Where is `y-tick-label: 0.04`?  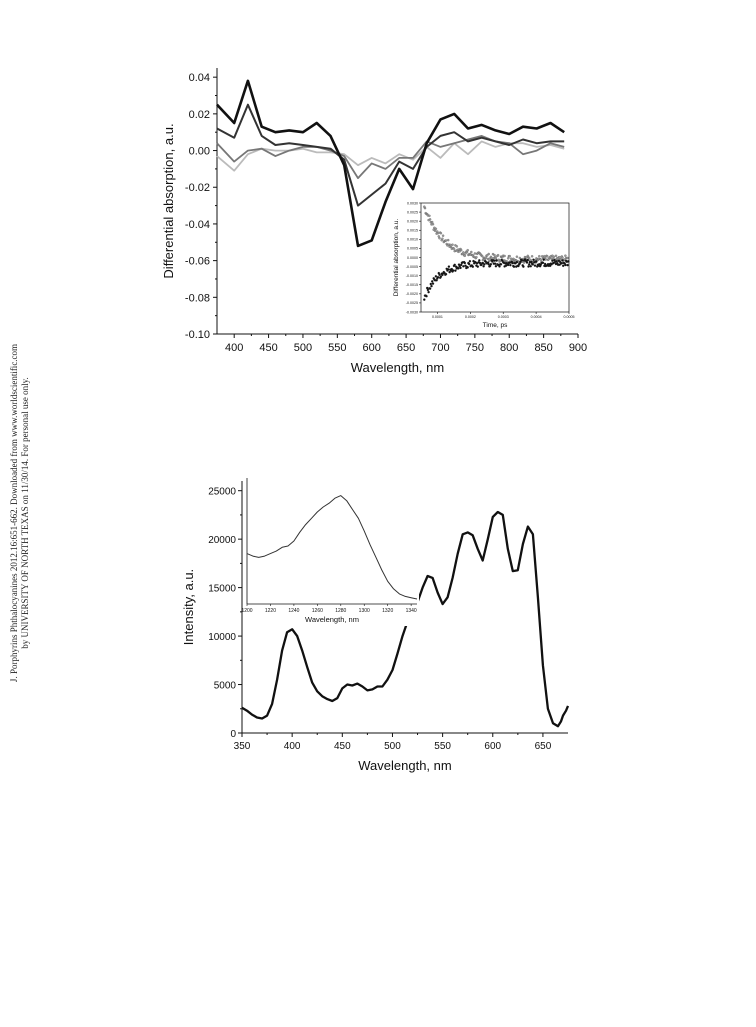 y-tick-label: 0.04 is located at coordinates (199, 78).